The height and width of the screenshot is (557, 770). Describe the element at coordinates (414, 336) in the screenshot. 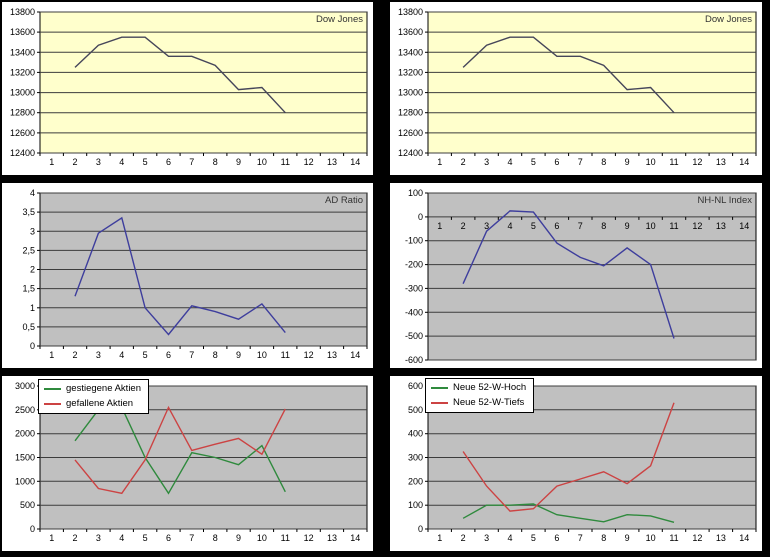

I see `y-tick-label: -500` at that location.